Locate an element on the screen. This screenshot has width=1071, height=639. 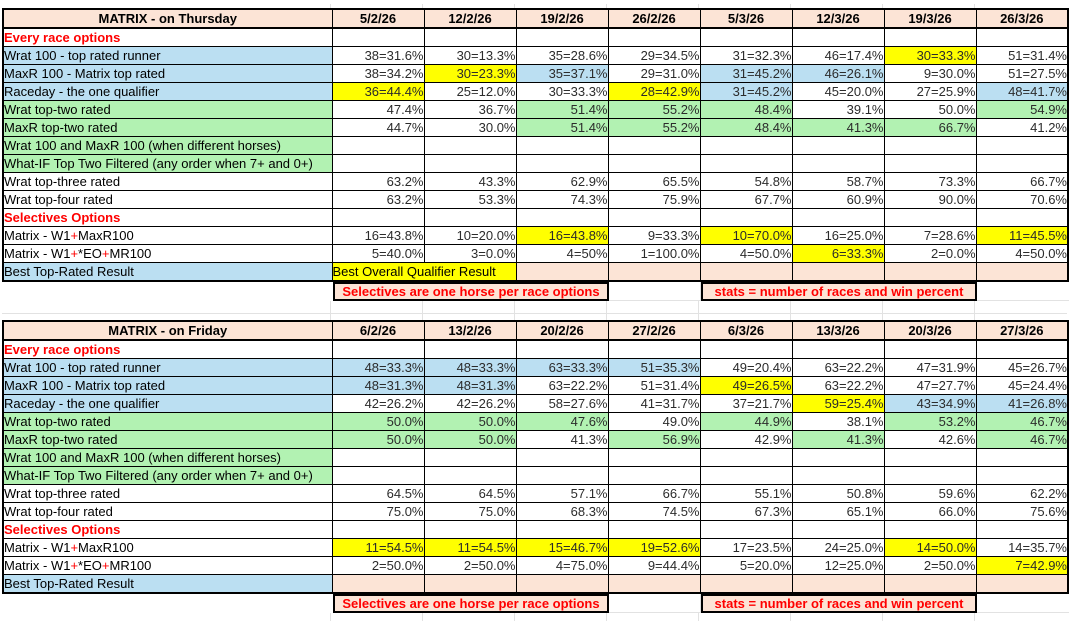
date-header: 20/3/26 is located at coordinates (930, 330).